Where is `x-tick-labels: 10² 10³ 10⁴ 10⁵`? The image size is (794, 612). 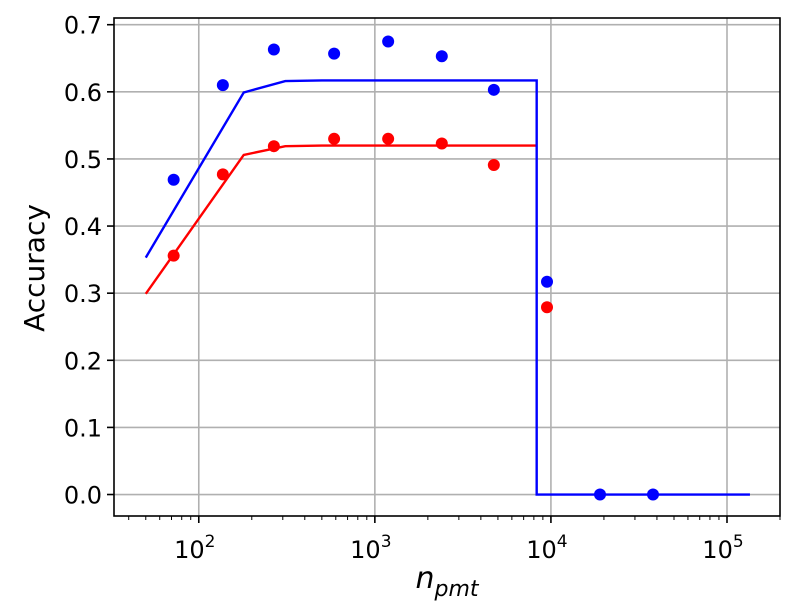
x-tick-labels: 10² 10³ 10⁴ 10⁵ is located at coordinates (459, 548).